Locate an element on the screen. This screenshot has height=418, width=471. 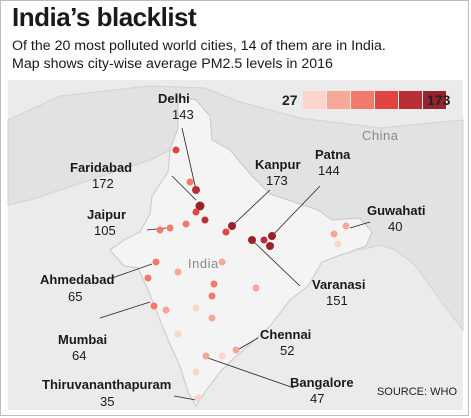
city-name-bangalore: Bangalore is located at coordinates (322, 382).